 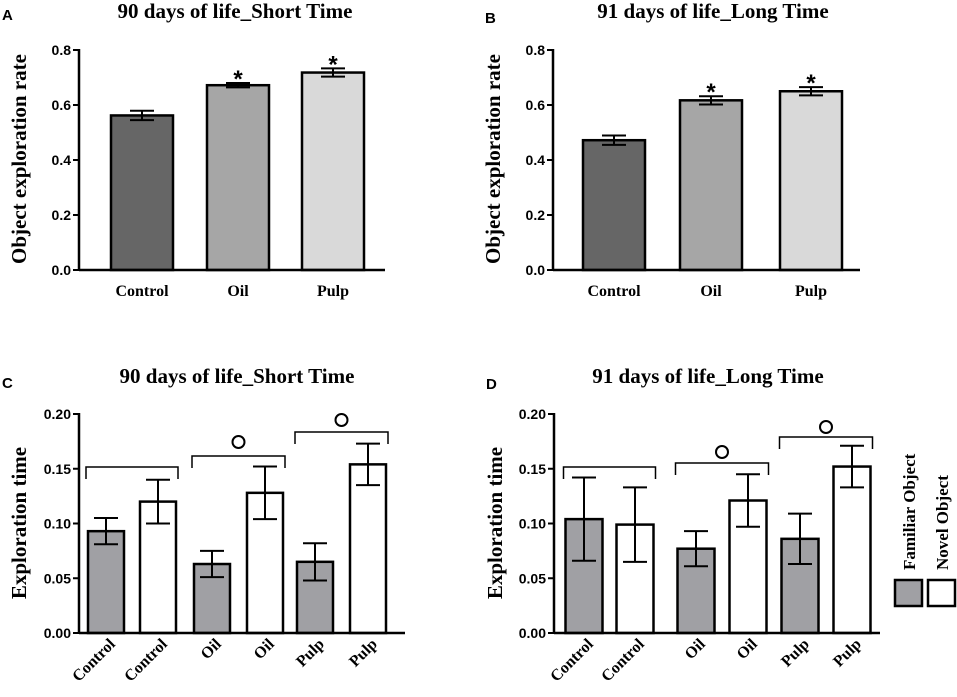 What do you see at coordinates (942, 522) in the screenshot?
I see `legend-novel-label: Novel Object` at bounding box center [942, 522].